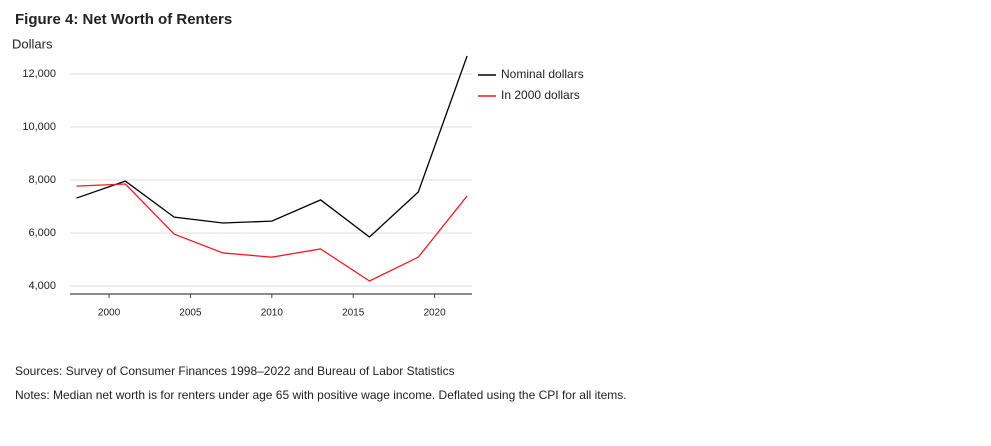 This screenshot has width=991, height=446. Describe the element at coordinates (353, 313) in the screenshot. I see `x-tick-label: 2015` at that location.